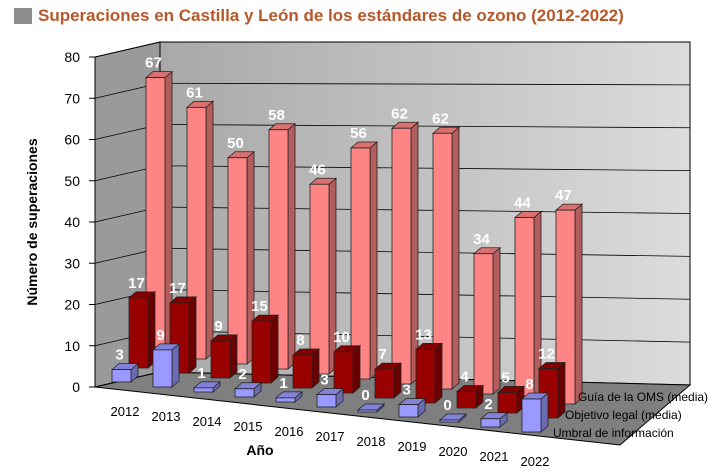 The width and height of the screenshot is (714, 476). I want to click on data-label: 34, so click(481, 239).